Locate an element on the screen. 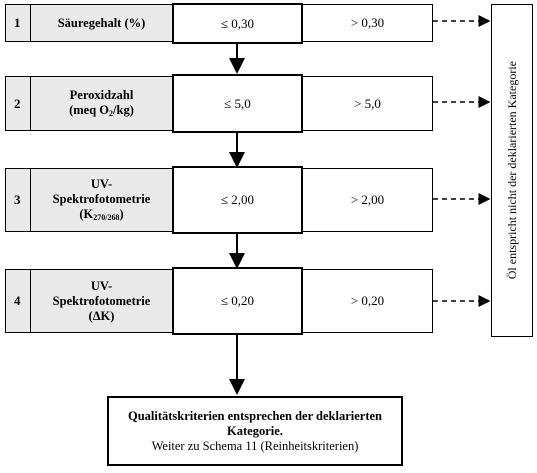 The height and width of the screenshot is (473, 537). label-line: Peroxidzahl is located at coordinates (101, 95).